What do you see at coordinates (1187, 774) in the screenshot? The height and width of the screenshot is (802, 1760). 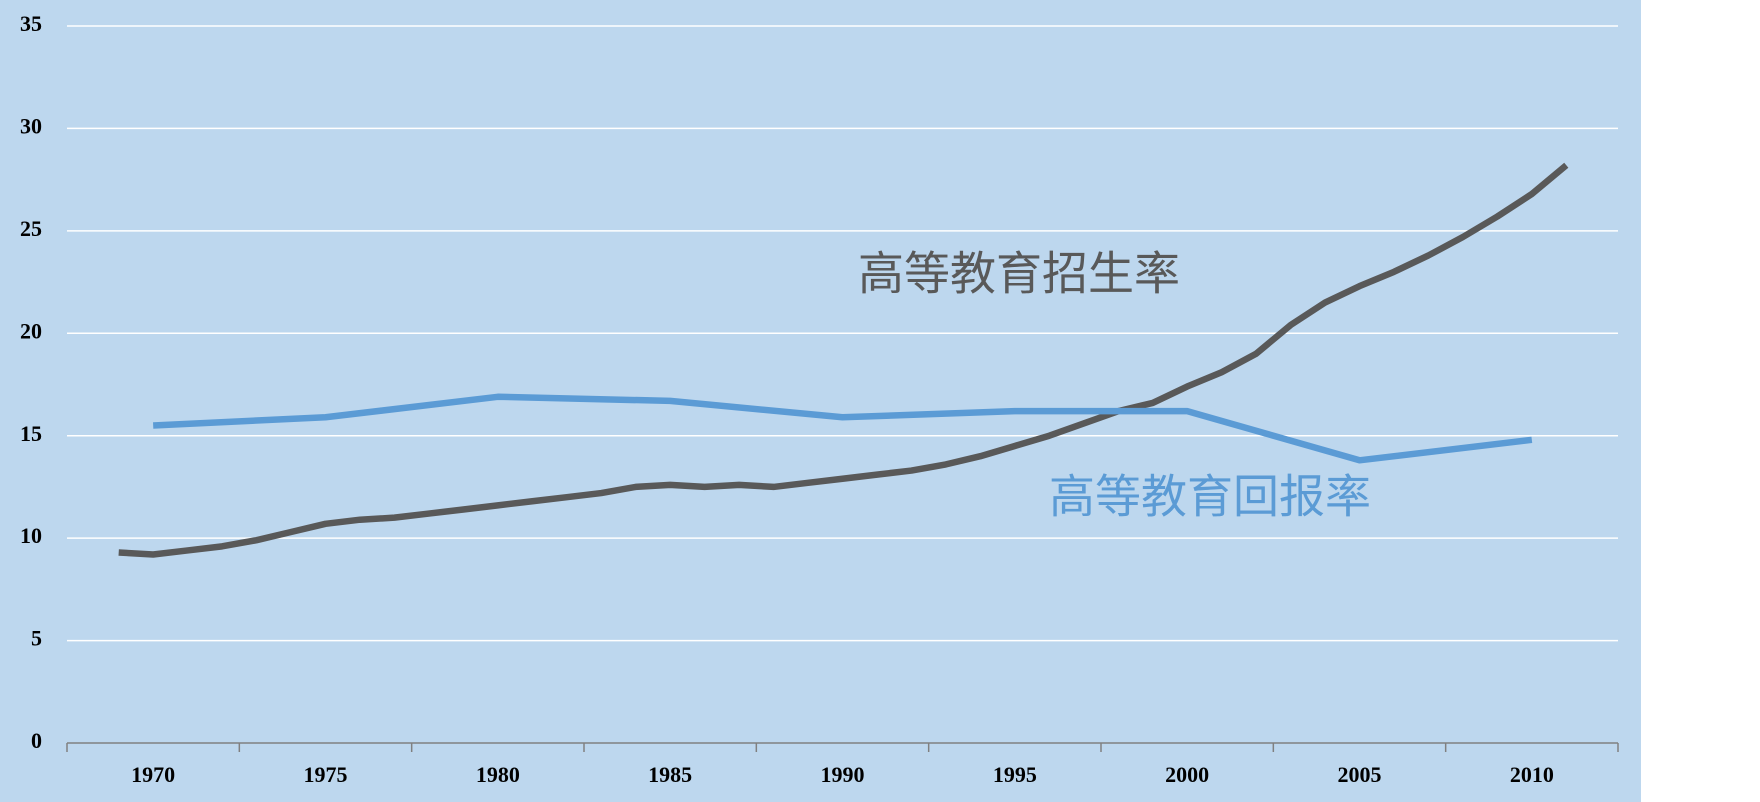 I see `x-tick-label: 2000` at bounding box center [1187, 774].